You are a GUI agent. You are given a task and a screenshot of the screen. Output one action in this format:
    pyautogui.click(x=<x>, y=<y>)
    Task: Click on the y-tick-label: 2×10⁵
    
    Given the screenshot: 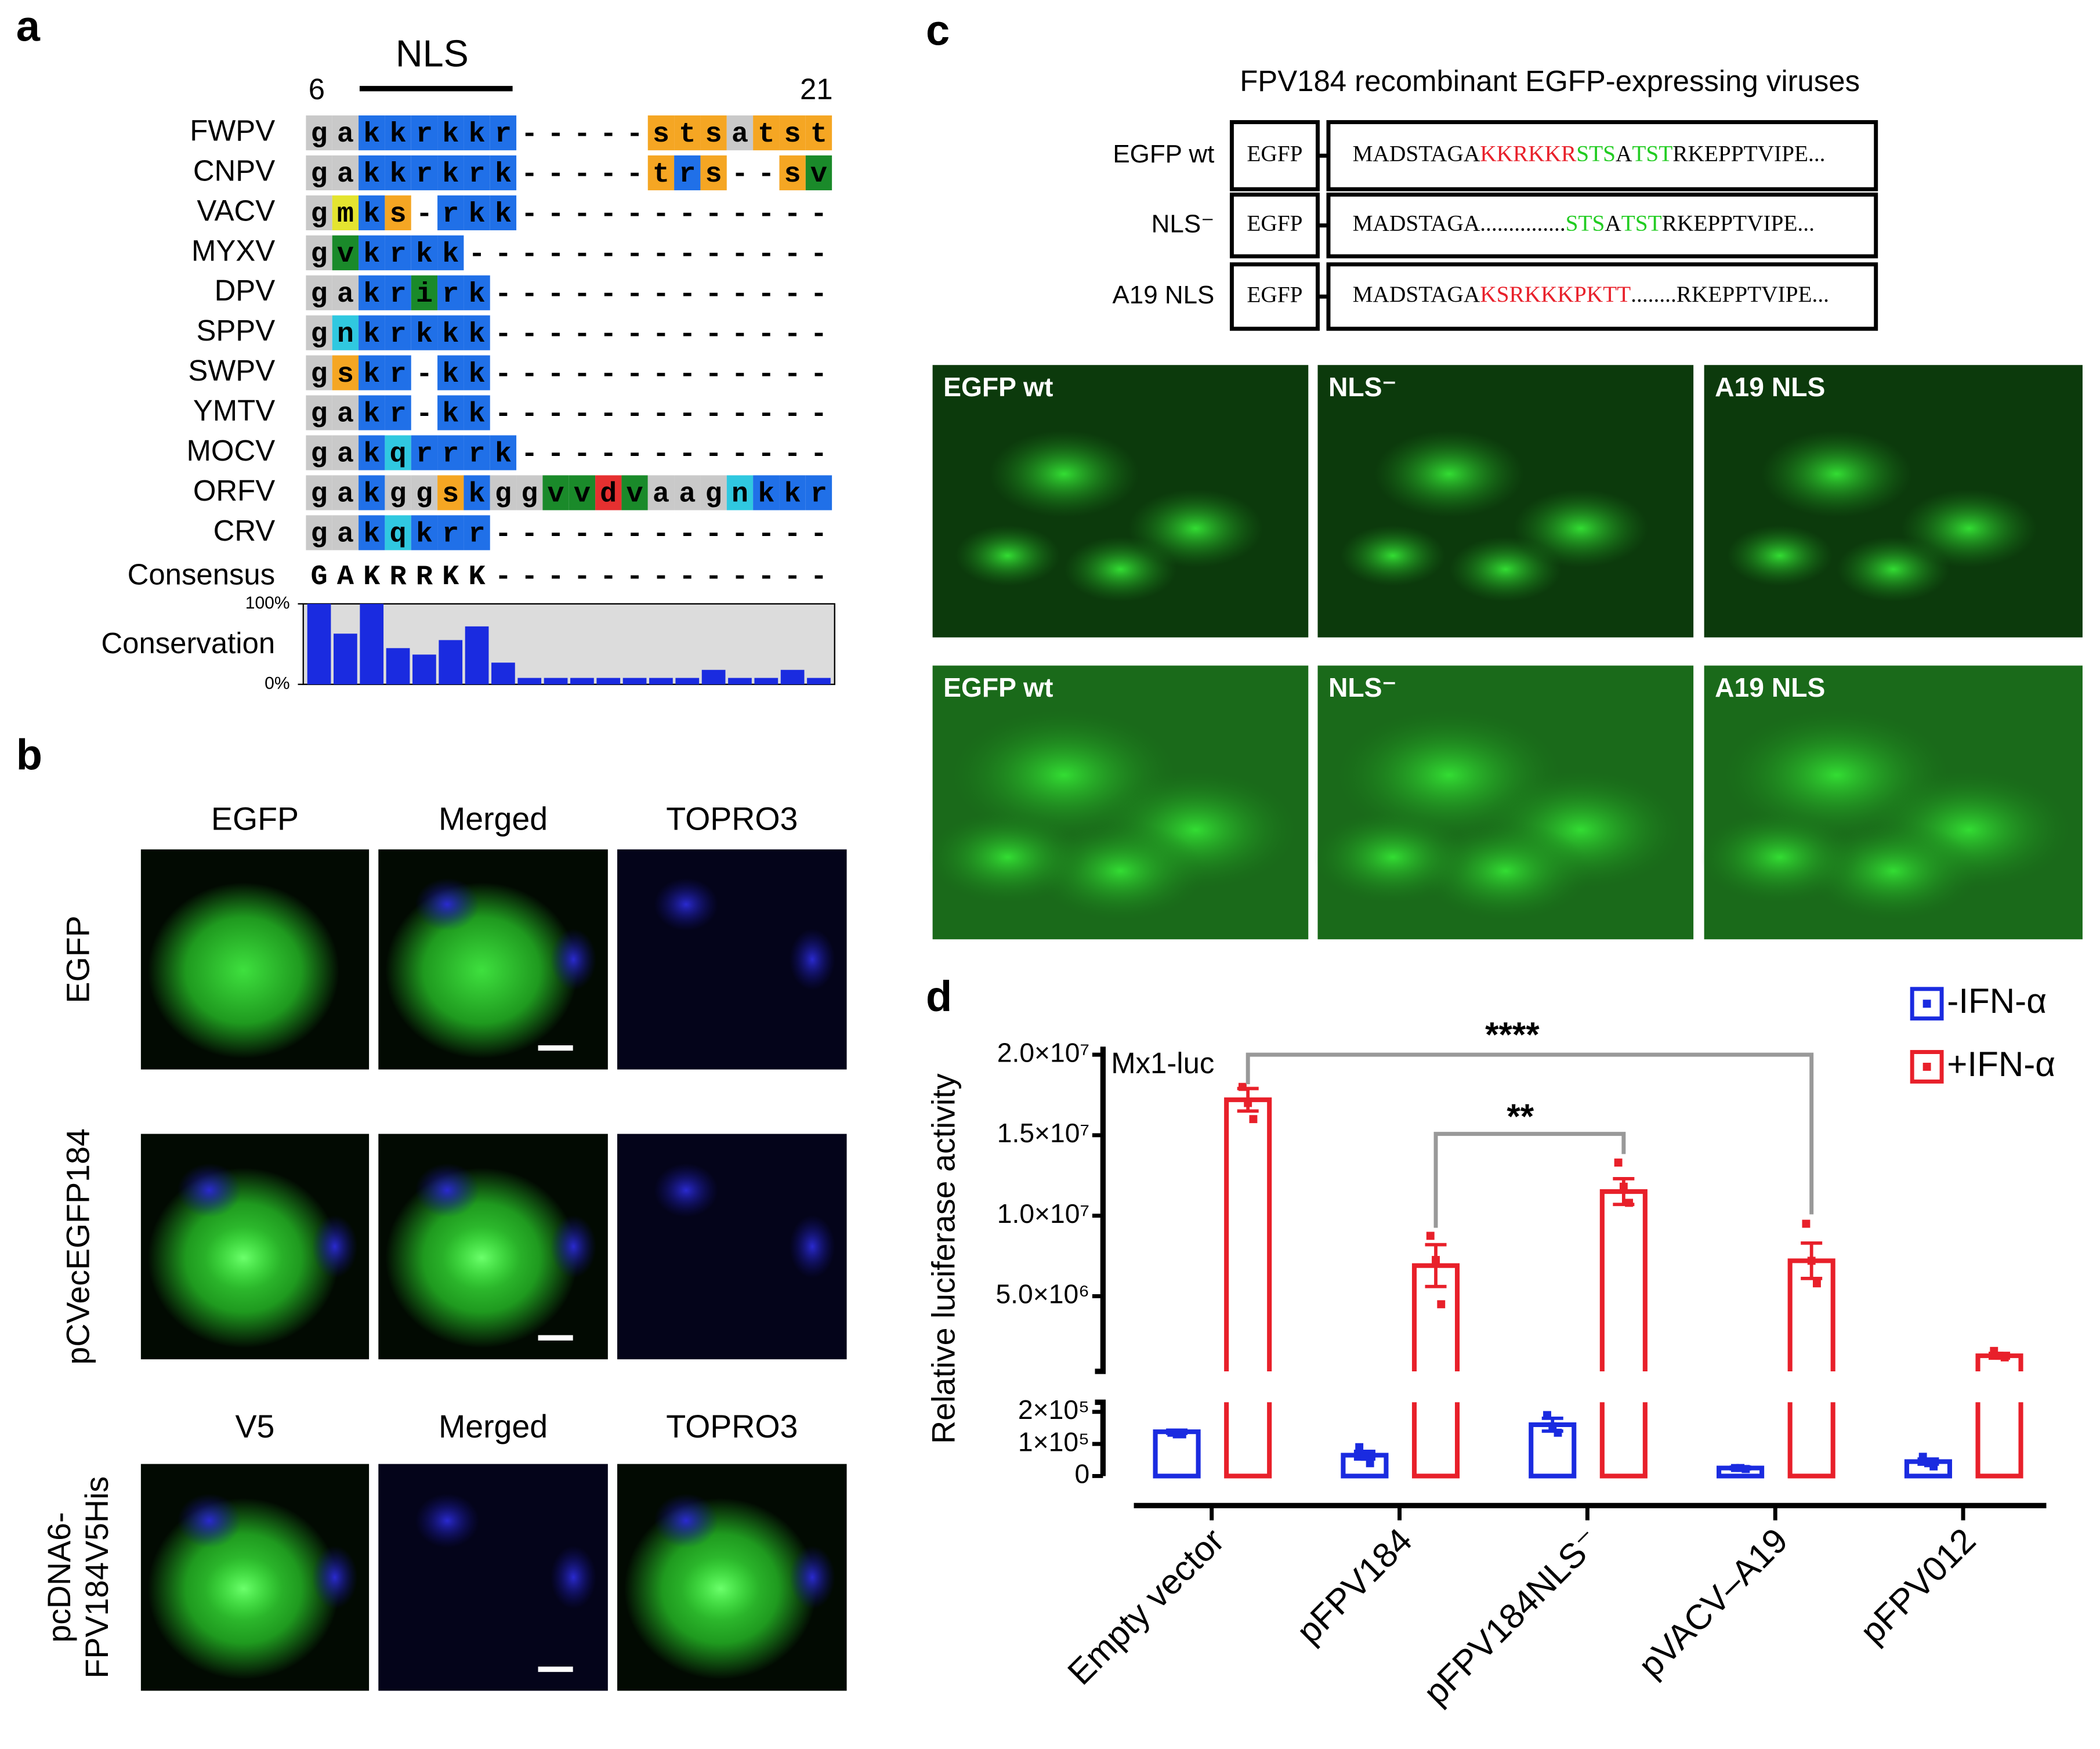 What is the action you would take?
    pyautogui.click(x=1053, y=1410)
    